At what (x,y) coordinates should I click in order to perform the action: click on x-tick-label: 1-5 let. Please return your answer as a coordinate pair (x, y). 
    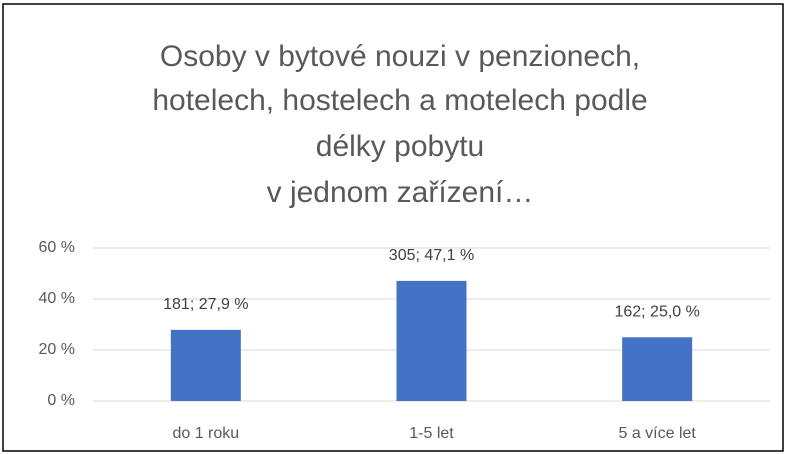
    Looking at the image, I should click on (431, 433).